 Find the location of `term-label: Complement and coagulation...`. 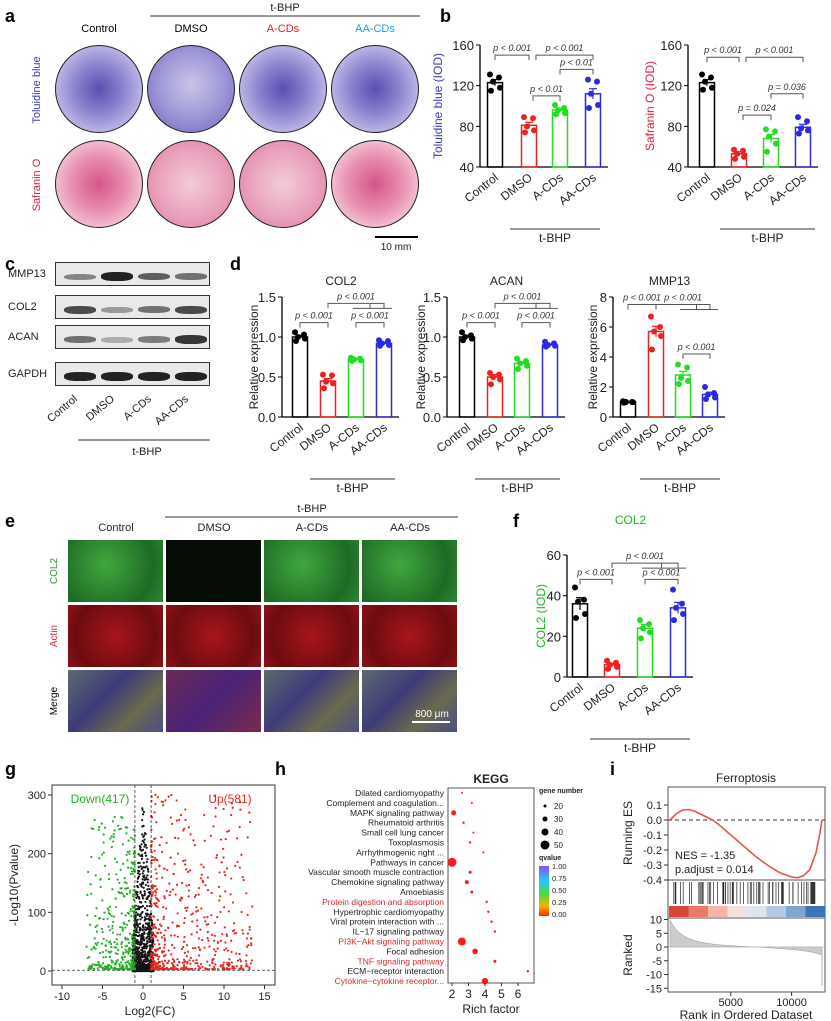

term-label: Complement and coagulation... is located at coordinates (385, 803).